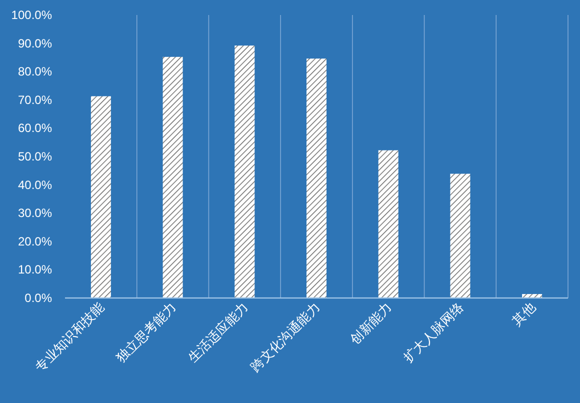 Image resolution: width=580 pixels, height=403 pixels. I want to click on x-tick-label: 扩大人脉网络, so click(434, 333).